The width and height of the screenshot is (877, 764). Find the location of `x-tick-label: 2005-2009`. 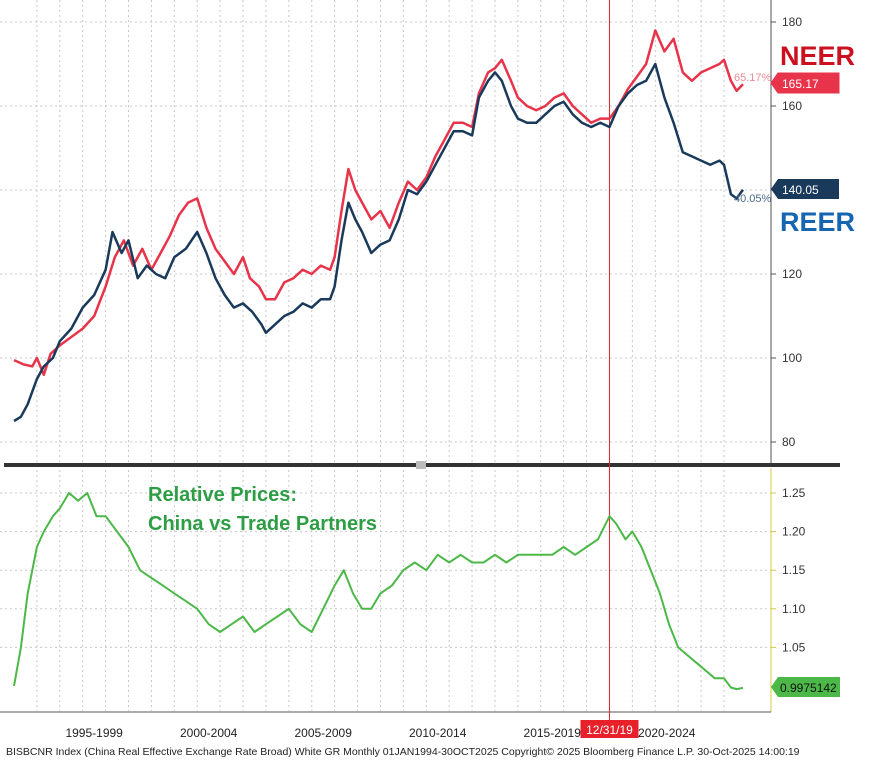

x-tick-label: 2005-2009 is located at coordinates (323, 733).